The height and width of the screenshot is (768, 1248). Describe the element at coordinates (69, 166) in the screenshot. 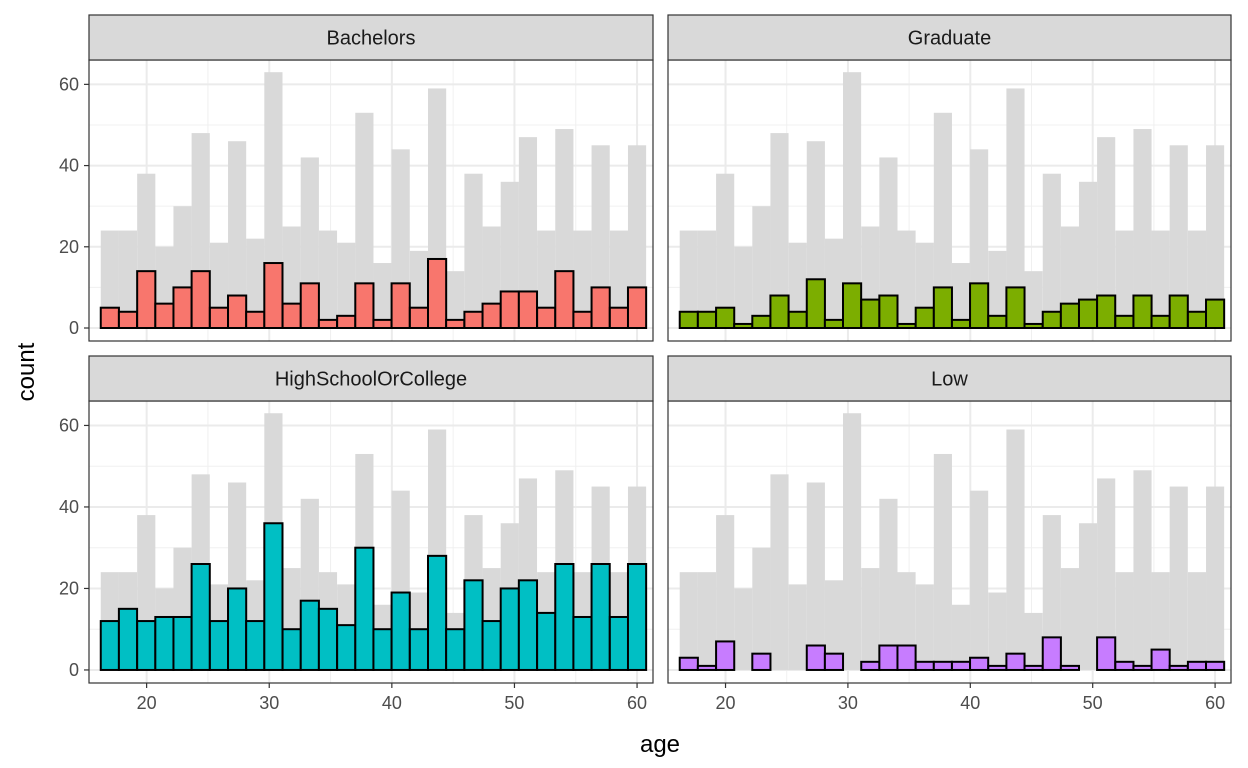

I see `y-tick-label: 40` at that location.